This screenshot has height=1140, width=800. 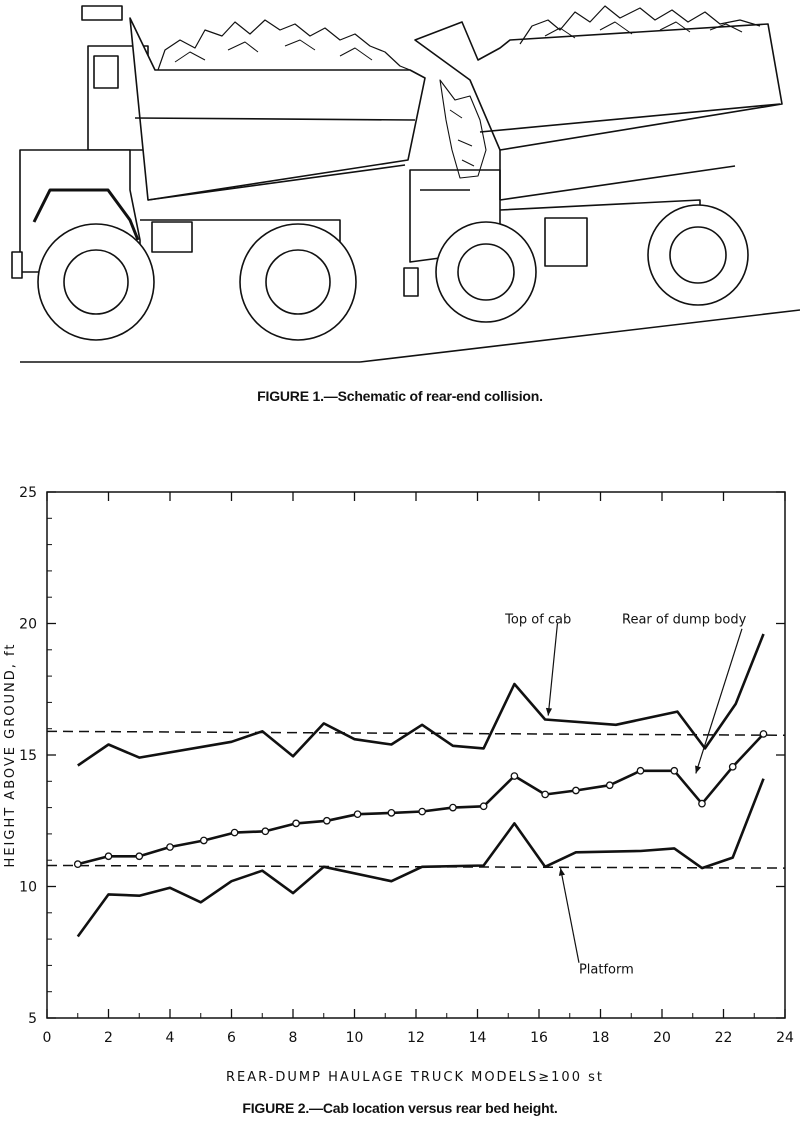 What do you see at coordinates (684, 620) in the screenshot?
I see `annotation-rear-of-dump-body: Rear of dump body` at bounding box center [684, 620].